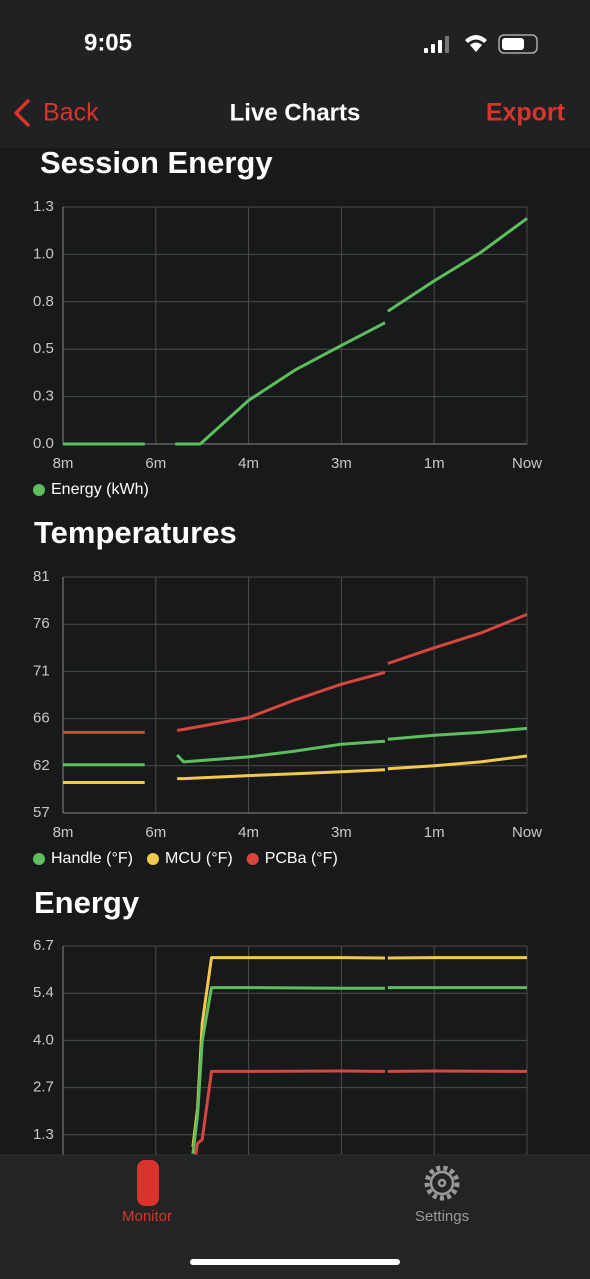 Image resolution: width=590 pixels, height=1279 pixels. Describe the element at coordinates (295, 1262) in the screenshot. I see `home-indicator` at that location.